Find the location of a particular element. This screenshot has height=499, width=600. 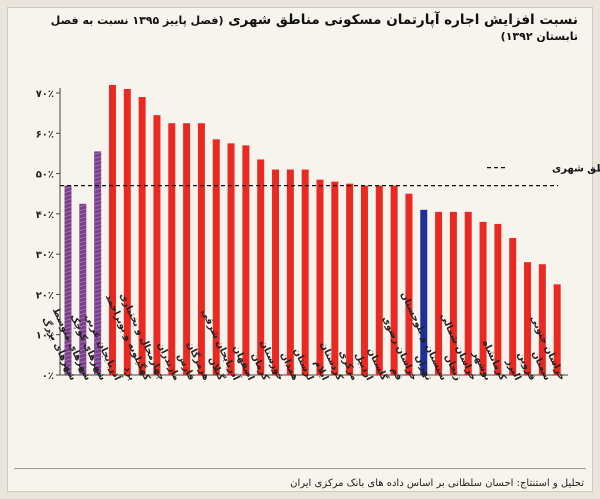

y-tick-label: ۲۰٪ is located at coordinates (45, 295).